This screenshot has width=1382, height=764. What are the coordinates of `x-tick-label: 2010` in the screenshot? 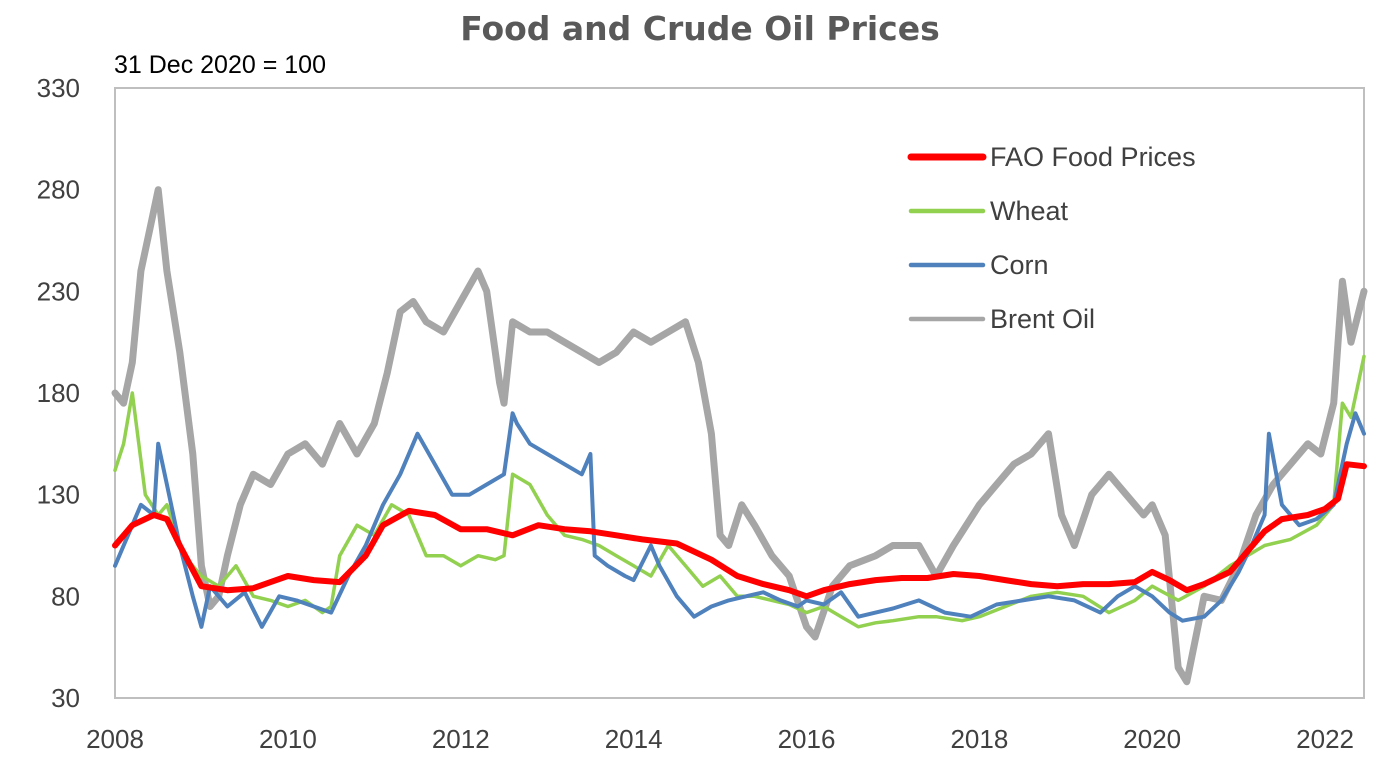 It's located at (288, 739).